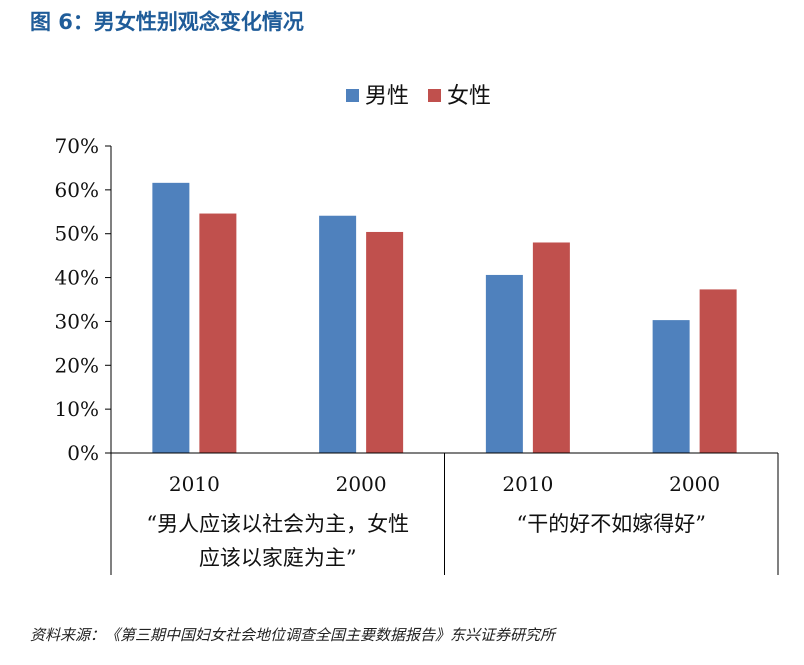 This screenshot has width=804, height=665. Describe the element at coordinates (83, 299) in the screenshot. I see `y-axis: 0% 10% 20% 30% 40% 50% 60% 70%` at that location.